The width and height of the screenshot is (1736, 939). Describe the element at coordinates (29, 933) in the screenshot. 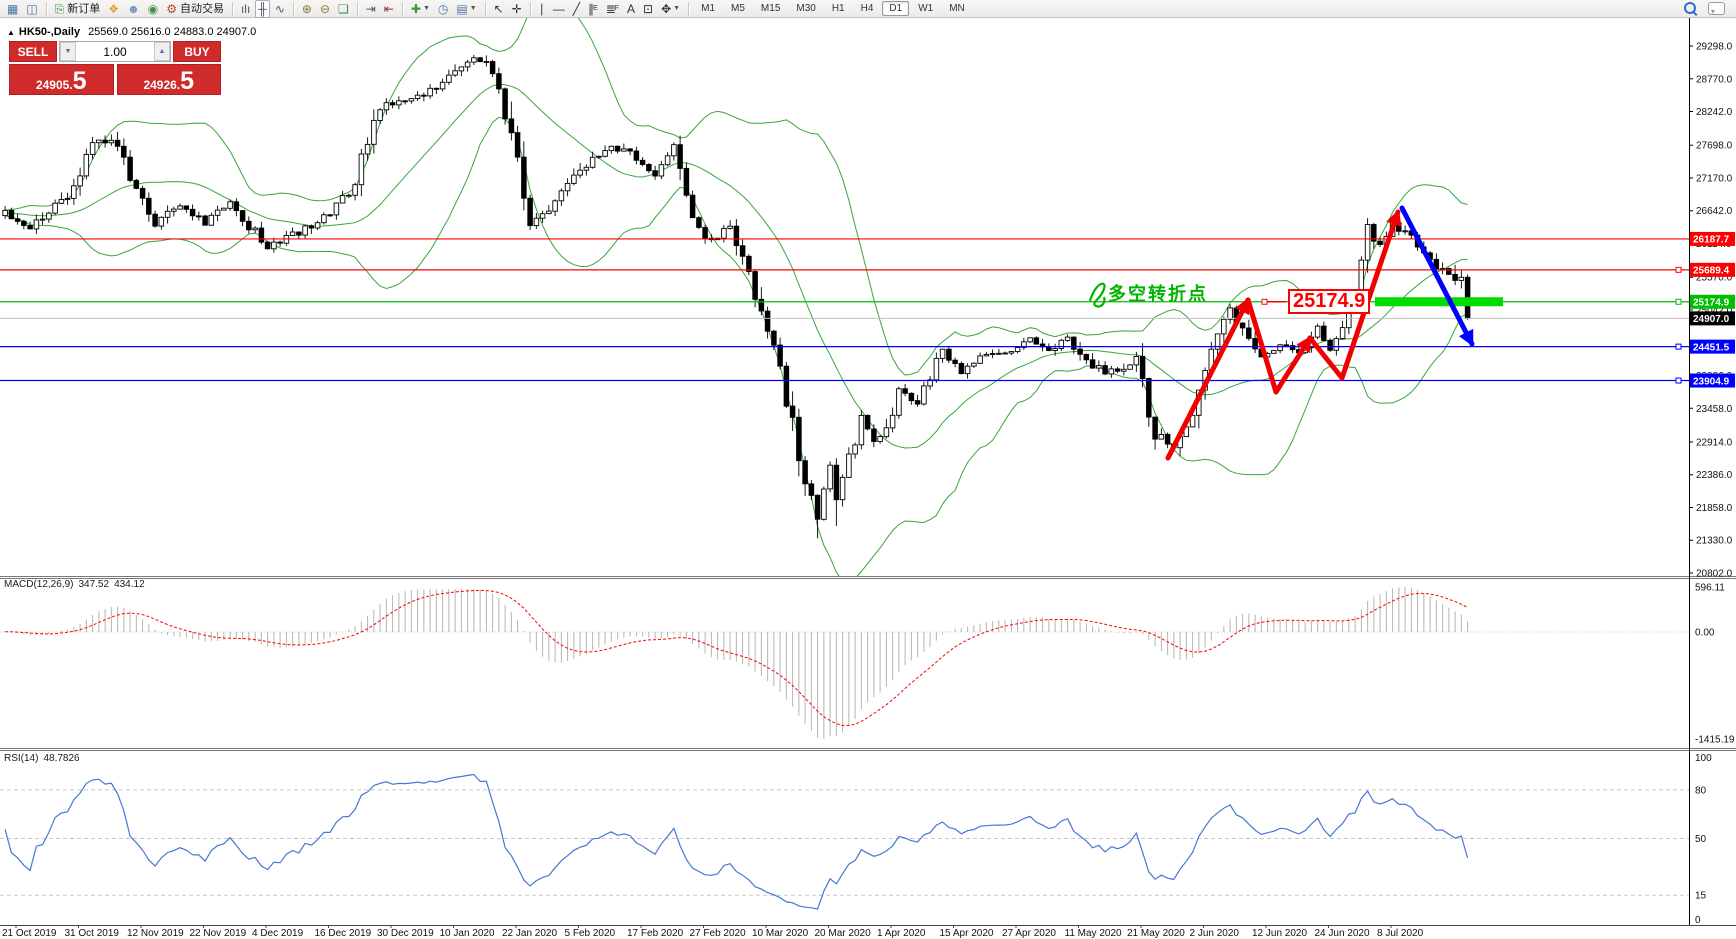

I see `date-label: 21 Oct 2019` at that location.